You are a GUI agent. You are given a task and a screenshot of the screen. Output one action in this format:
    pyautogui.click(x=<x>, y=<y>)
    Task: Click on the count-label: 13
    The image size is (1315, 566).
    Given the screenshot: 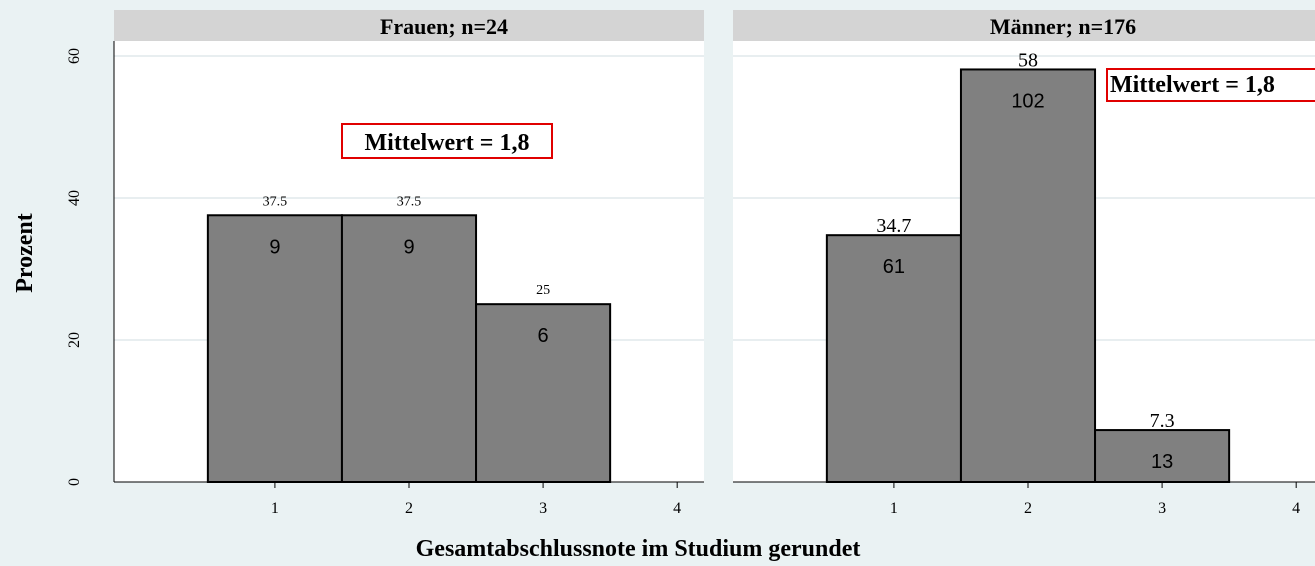 What is the action you would take?
    pyautogui.click(x=1162, y=462)
    